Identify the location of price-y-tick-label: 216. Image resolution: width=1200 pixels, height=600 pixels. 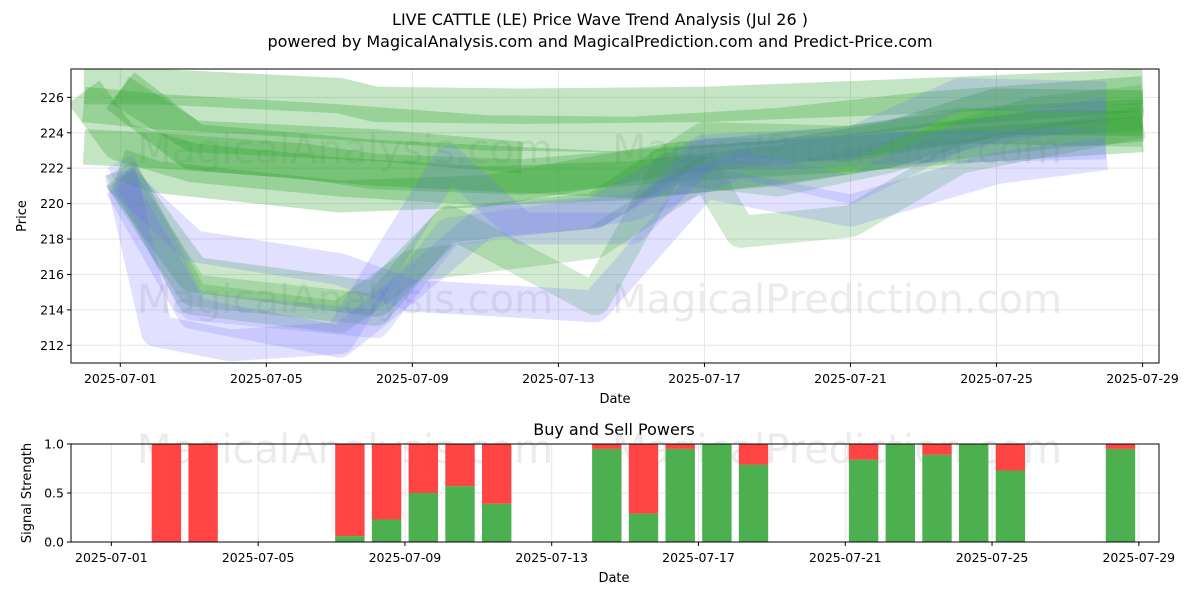
(52, 274).